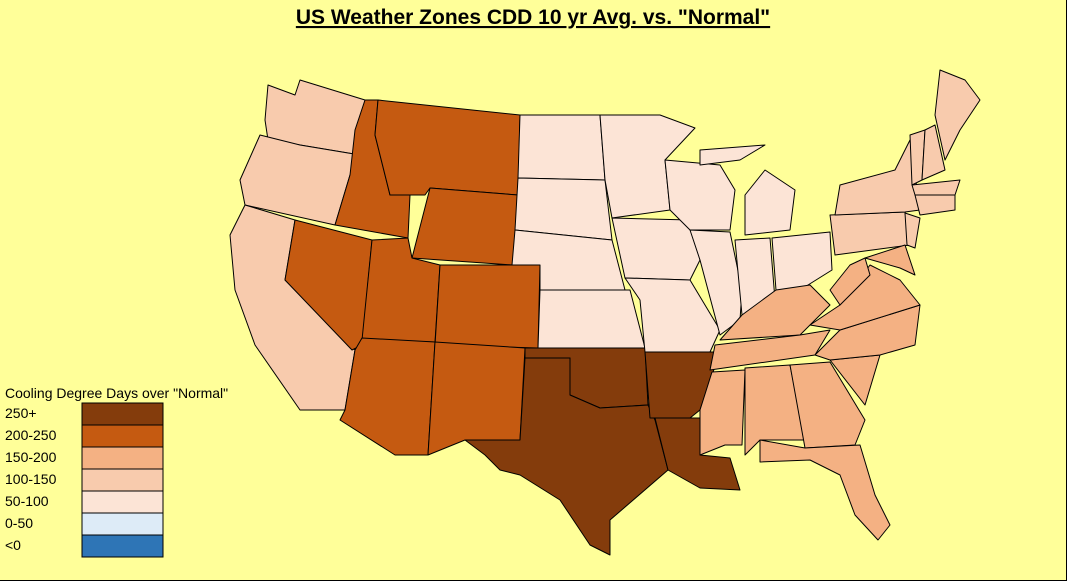 The height and width of the screenshot is (581, 1067). Describe the element at coordinates (31, 457) in the screenshot. I see `legend-label: 150-200` at that location.